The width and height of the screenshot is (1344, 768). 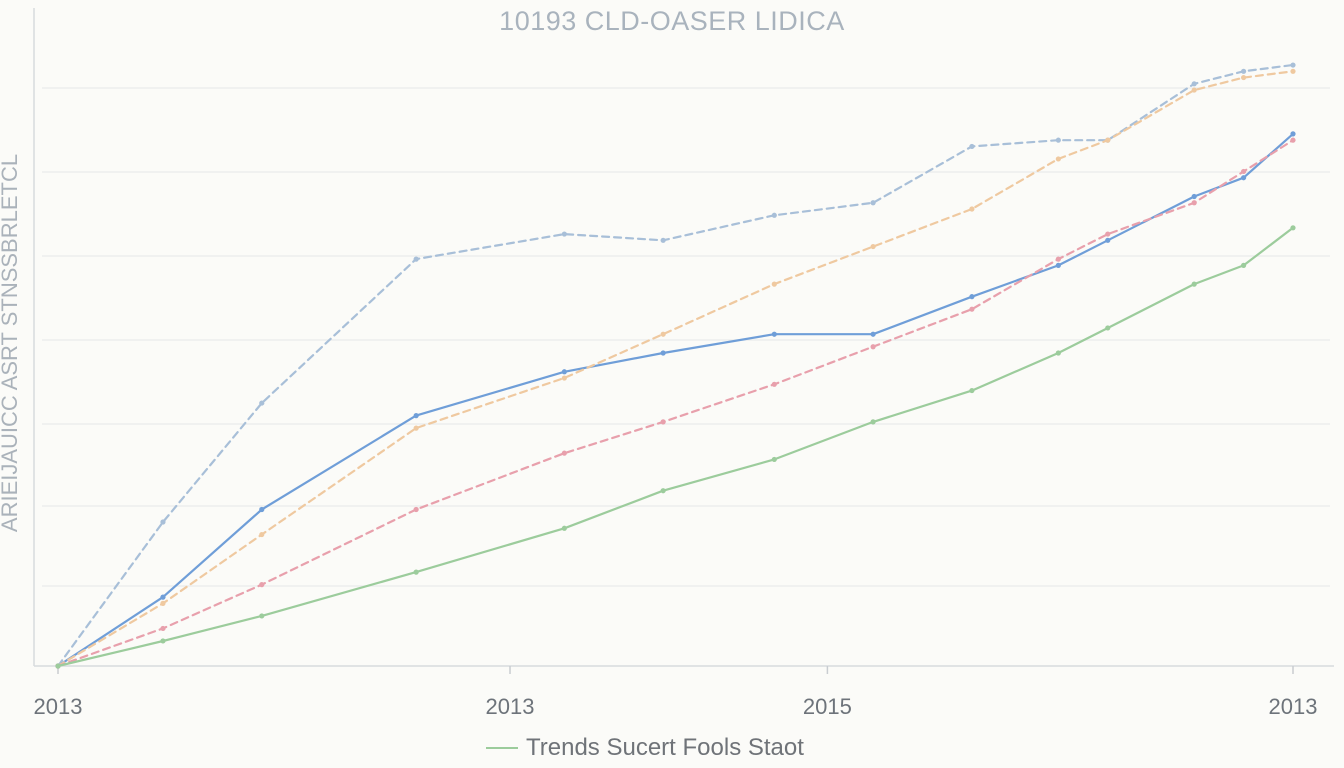 I want to click on legend-label: Trends Sucert Fools Staot, so click(x=665, y=747).